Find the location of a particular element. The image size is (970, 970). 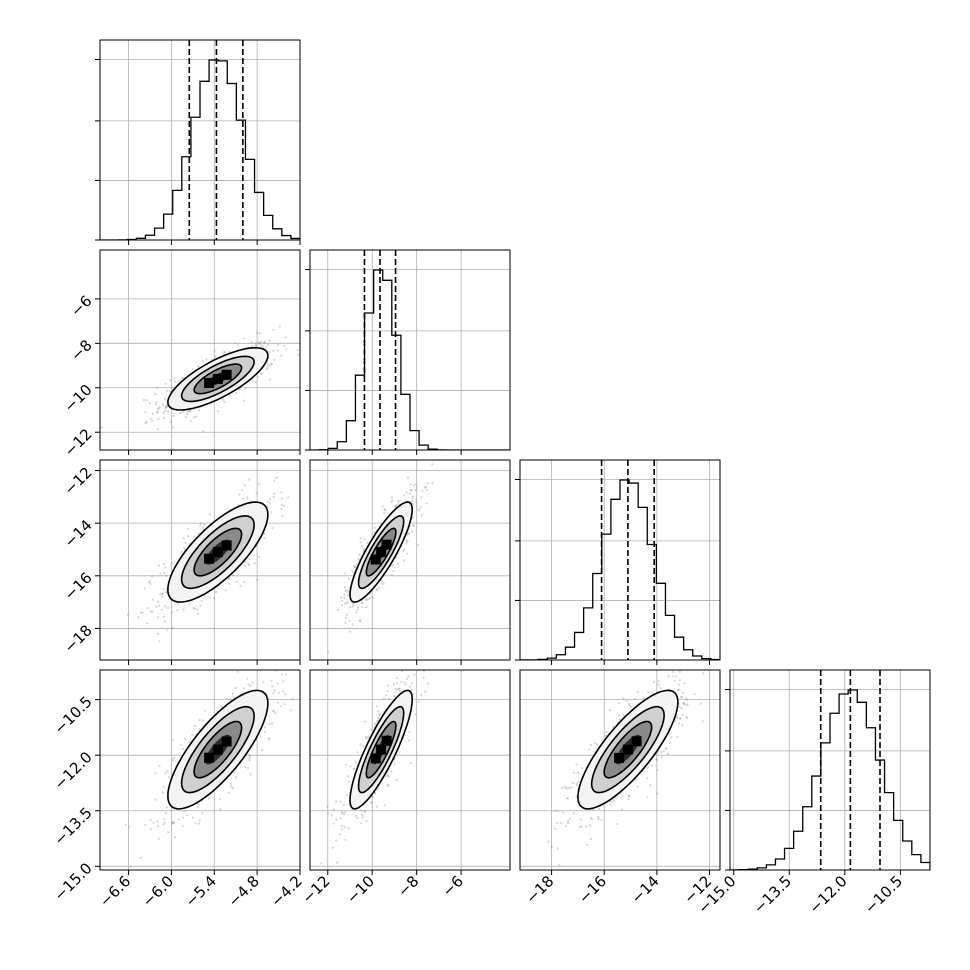

x-tick-label: −6.0 is located at coordinates (158, 891).